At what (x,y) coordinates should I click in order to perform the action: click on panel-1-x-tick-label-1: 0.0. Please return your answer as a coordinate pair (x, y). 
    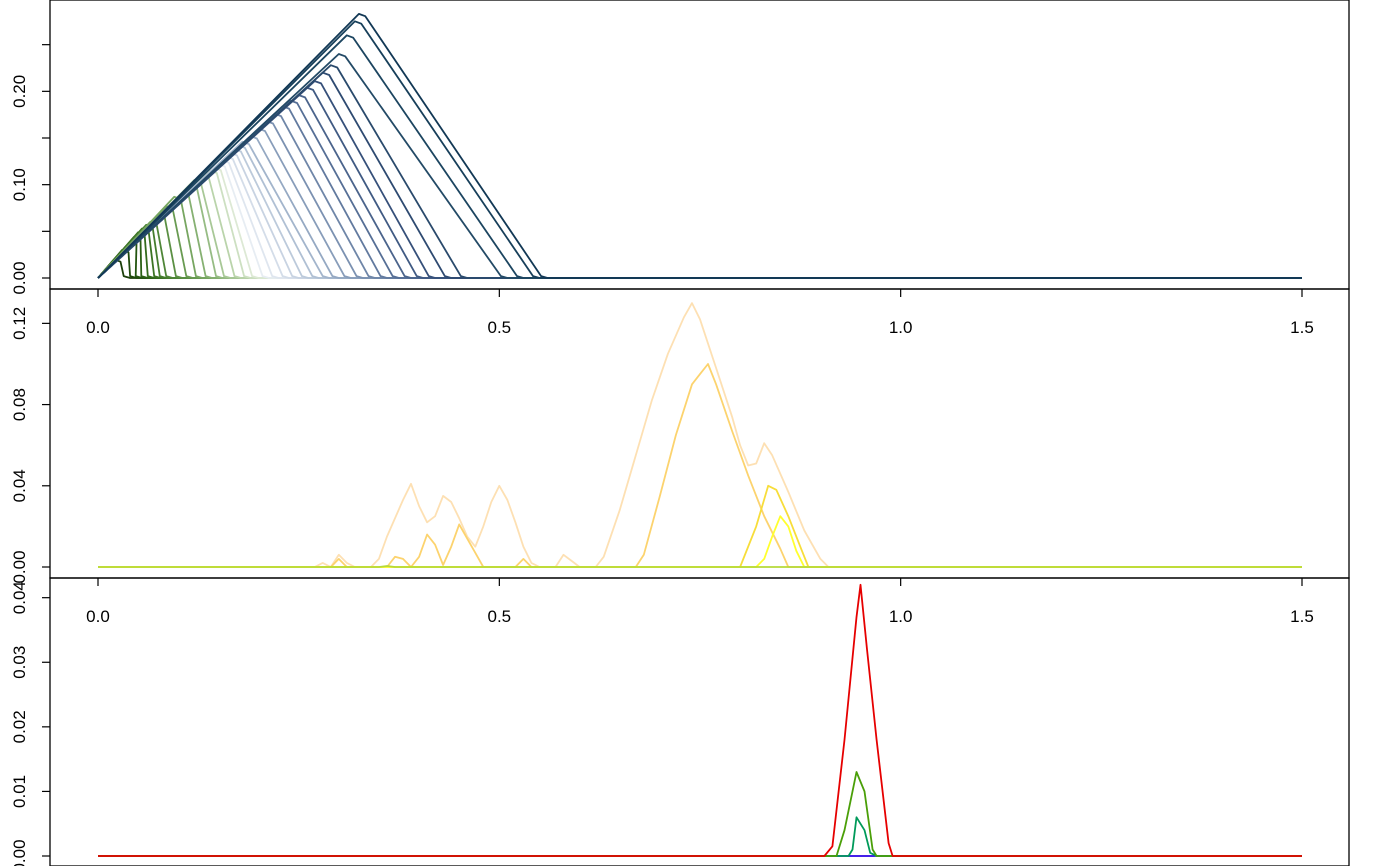
    Looking at the image, I should click on (98, 327).